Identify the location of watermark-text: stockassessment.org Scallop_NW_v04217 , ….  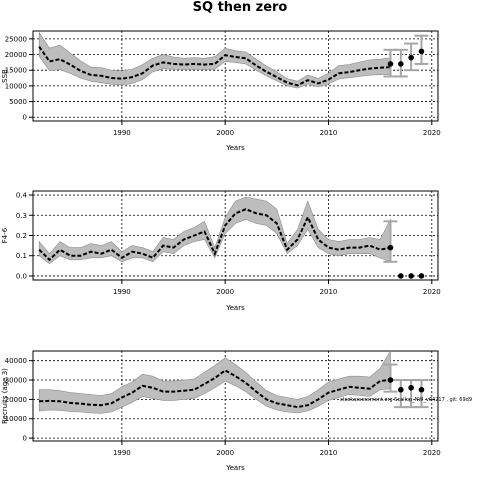
(406, 400).